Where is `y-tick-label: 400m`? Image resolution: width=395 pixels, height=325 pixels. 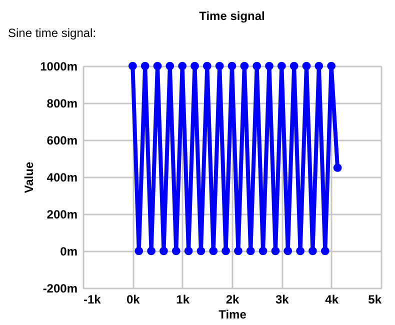
y-tick-label: 400m is located at coordinates (62, 177).